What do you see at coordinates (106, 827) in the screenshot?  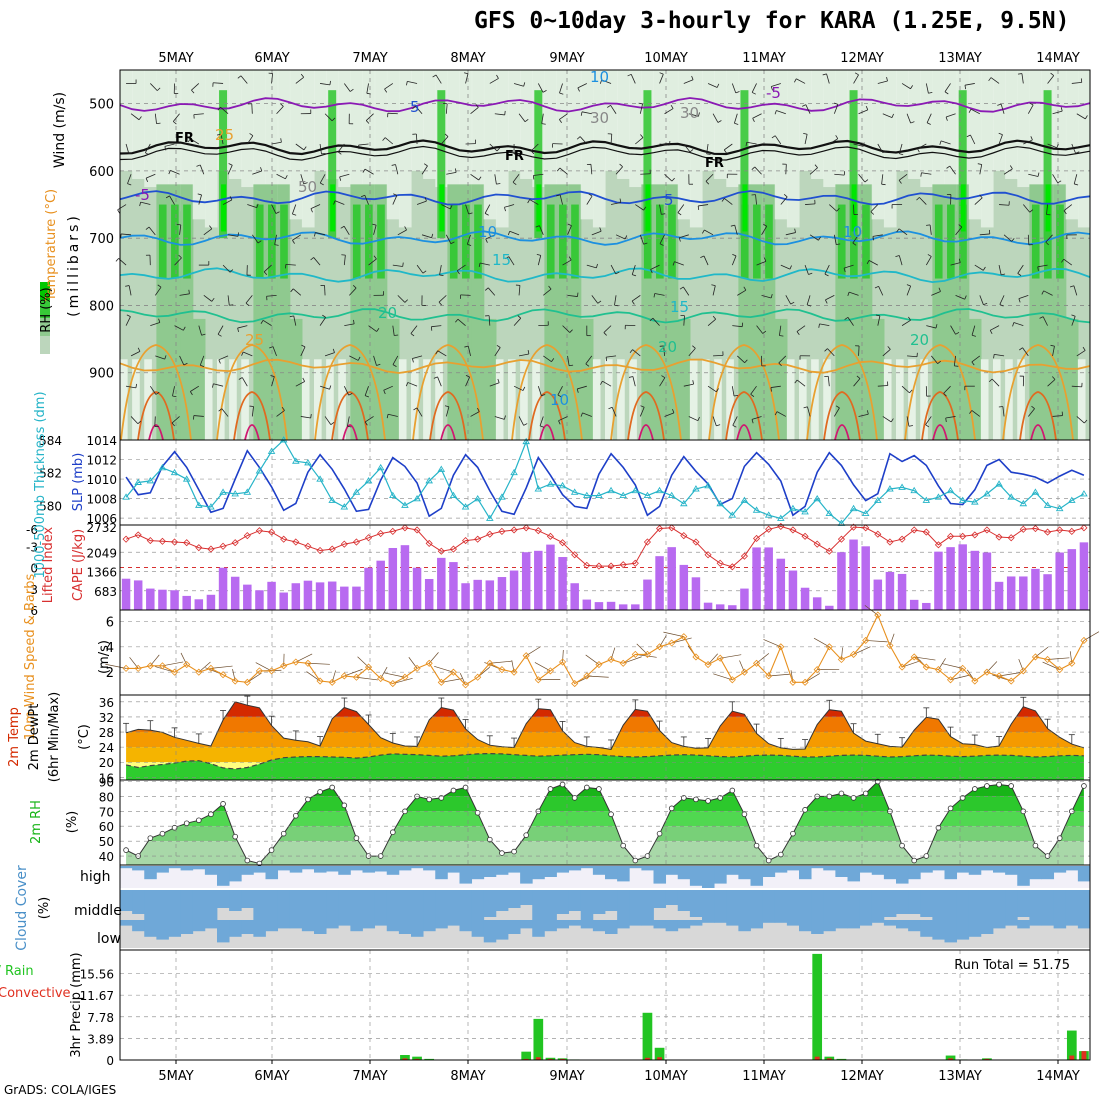 I see `rh-tick-label: 60` at bounding box center [106, 827].